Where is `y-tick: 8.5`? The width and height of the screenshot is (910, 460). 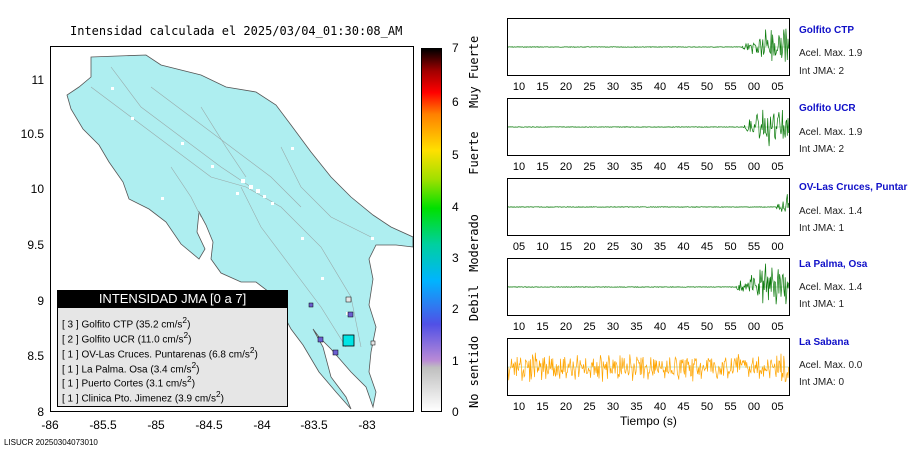 y-tick: 8.5 is located at coordinates (35, 356).